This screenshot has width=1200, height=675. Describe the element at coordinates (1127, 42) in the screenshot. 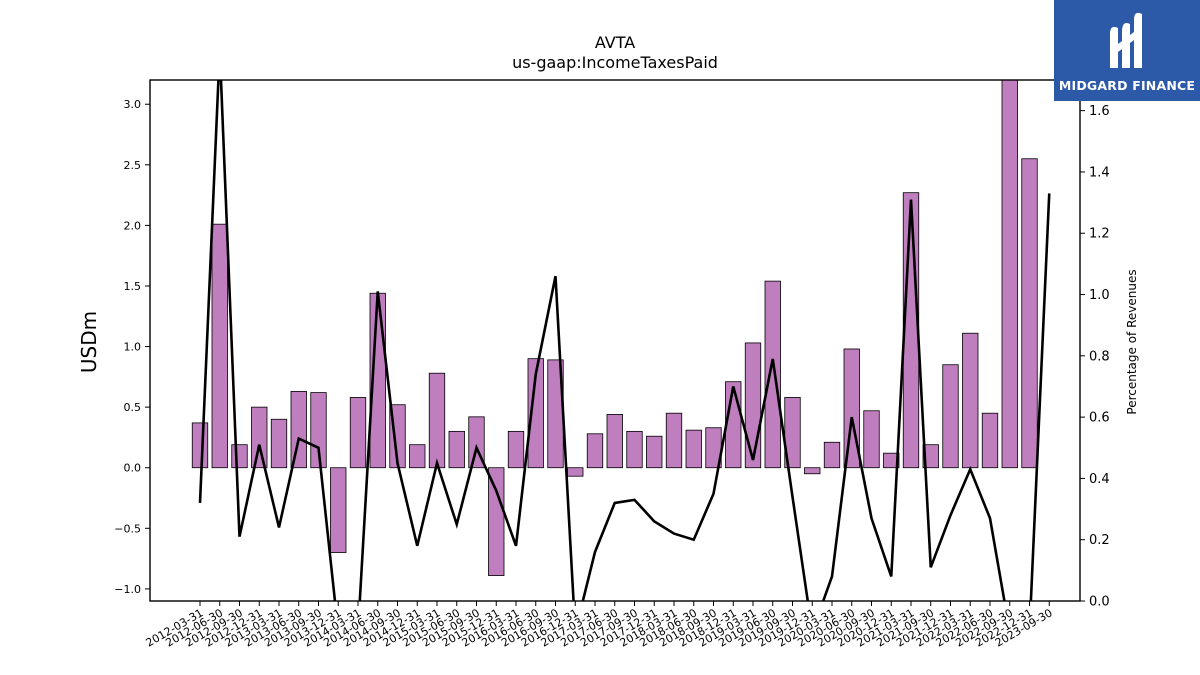

I see `midgard-logo-icon` at that location.